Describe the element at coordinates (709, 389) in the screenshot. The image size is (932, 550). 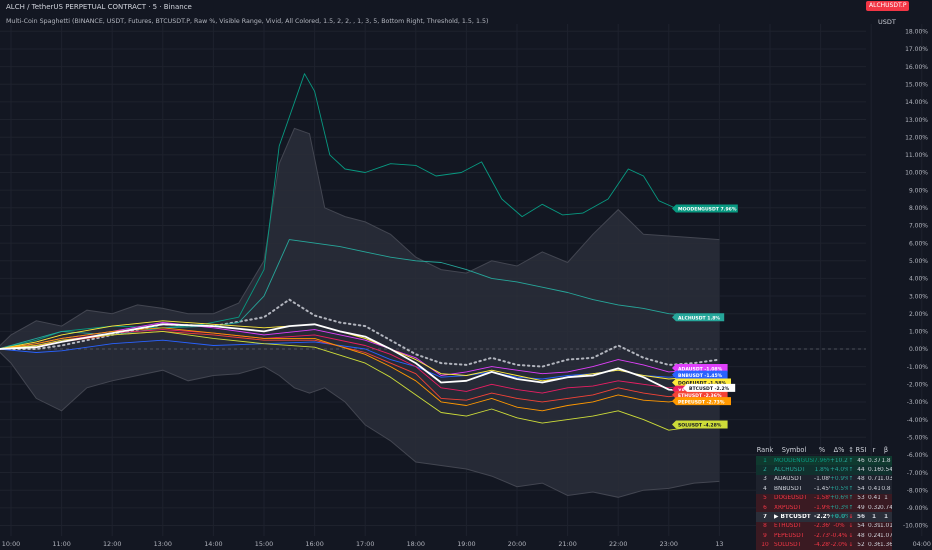
I see `label-text: BTCUSDT -2.2%` at that location.